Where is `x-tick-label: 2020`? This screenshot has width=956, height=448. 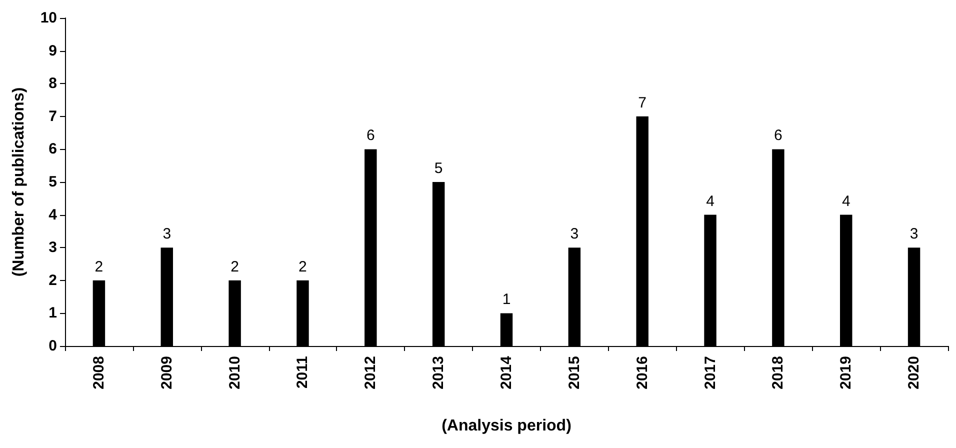 x-tick-label: 2020 is located at coordinates (914, 373).